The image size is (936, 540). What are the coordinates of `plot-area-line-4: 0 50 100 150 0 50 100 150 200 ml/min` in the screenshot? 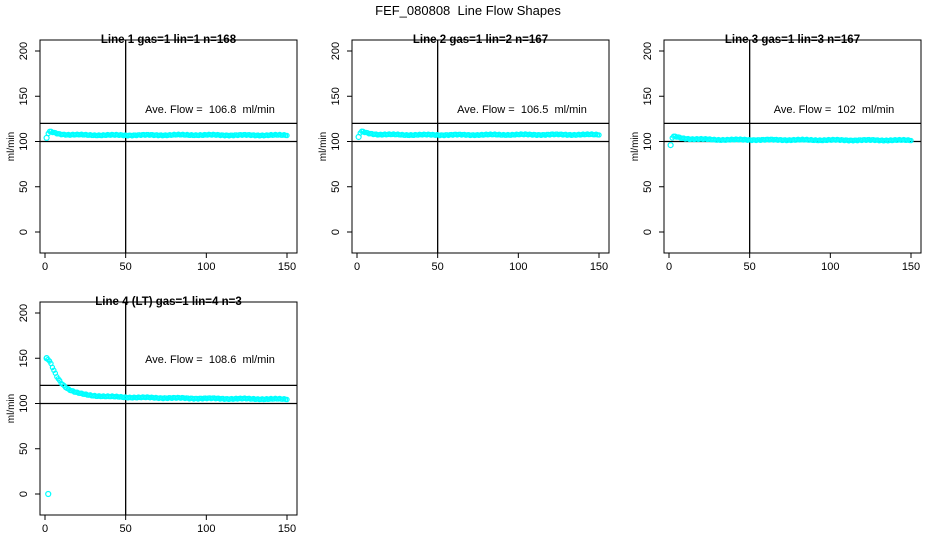 It's located at (152, 416).